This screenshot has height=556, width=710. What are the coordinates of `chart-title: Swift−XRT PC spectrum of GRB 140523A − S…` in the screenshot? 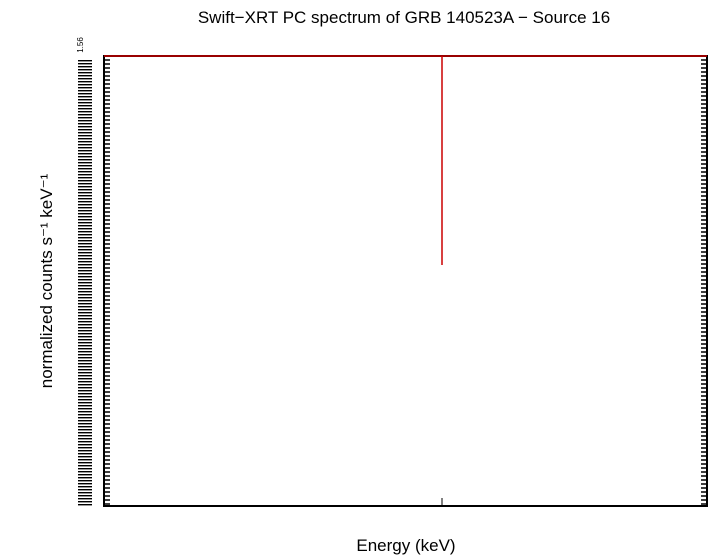 It's located at (404, 17).